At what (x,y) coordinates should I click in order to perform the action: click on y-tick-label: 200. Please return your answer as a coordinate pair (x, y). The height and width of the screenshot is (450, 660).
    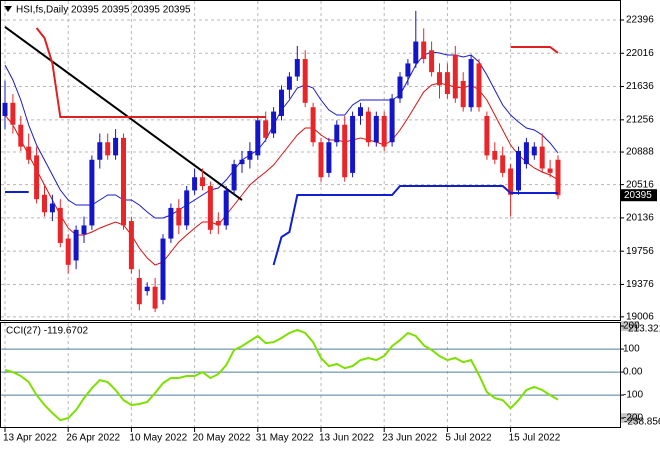
    Looking at the image, I should click on (631, 326).